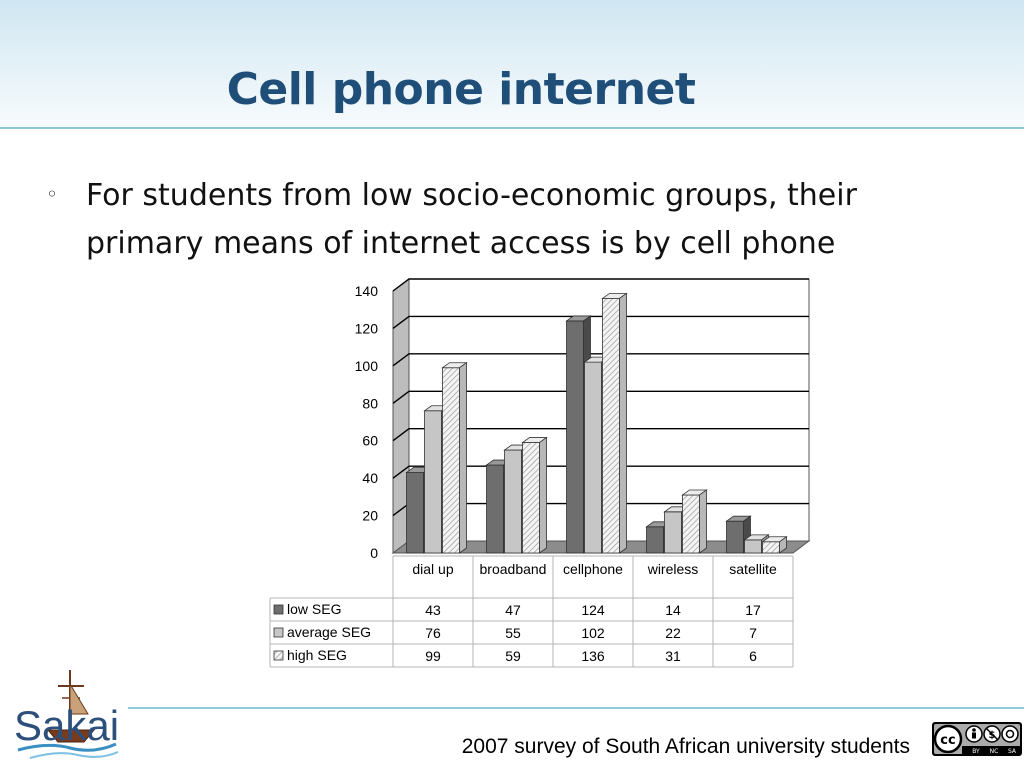  I want to click on sharealike-icon, so click(1010, 734).